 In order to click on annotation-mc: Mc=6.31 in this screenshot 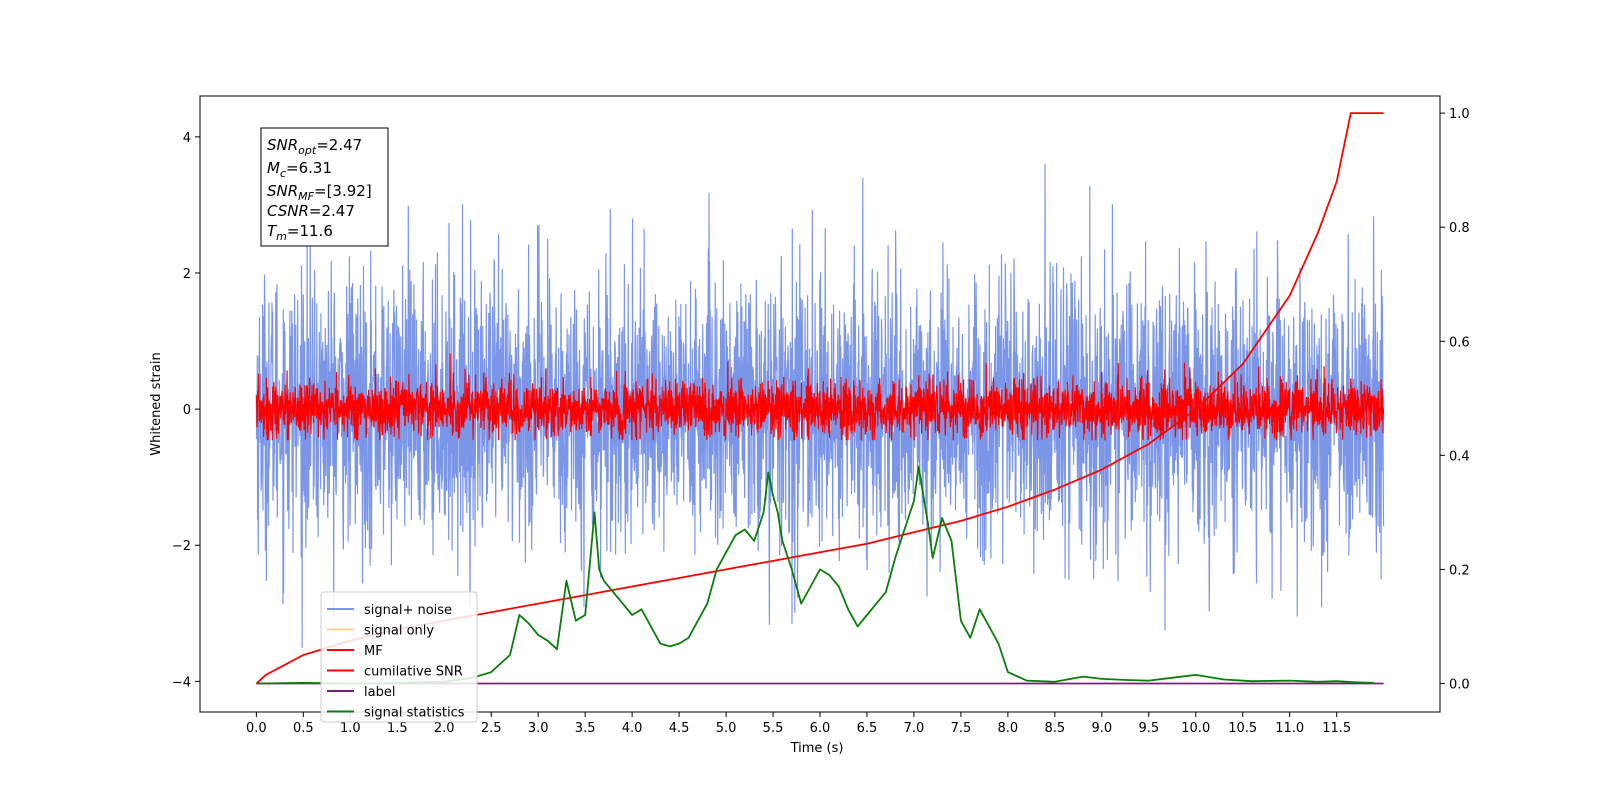, I will do `click(299, 169)`.